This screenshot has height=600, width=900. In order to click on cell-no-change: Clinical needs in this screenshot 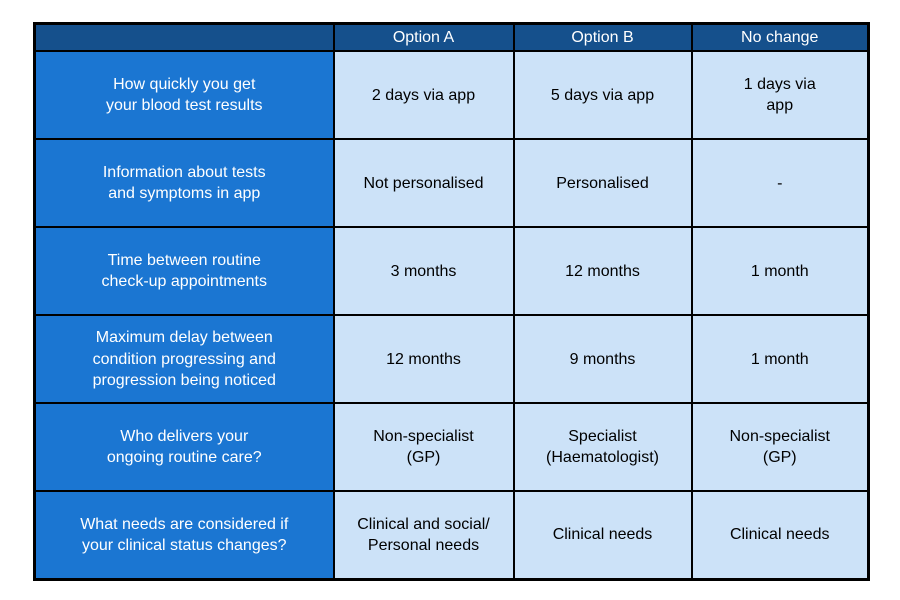, I will do `click(780, 535)`.